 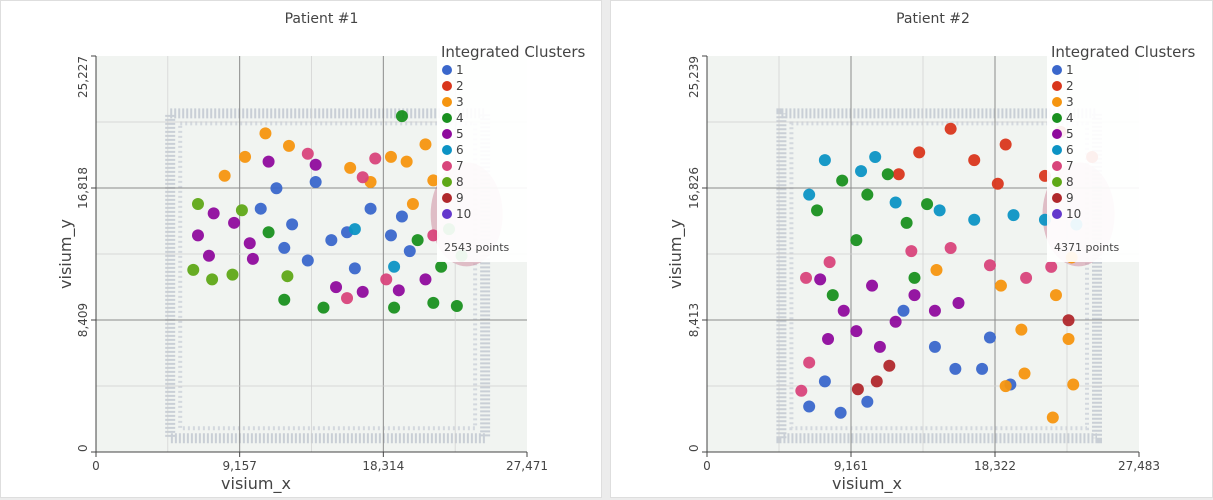 What do you see at coordinates (460, 166) in the screenshot?
I see `legend-label: 7` at bounding box center [460, 166].